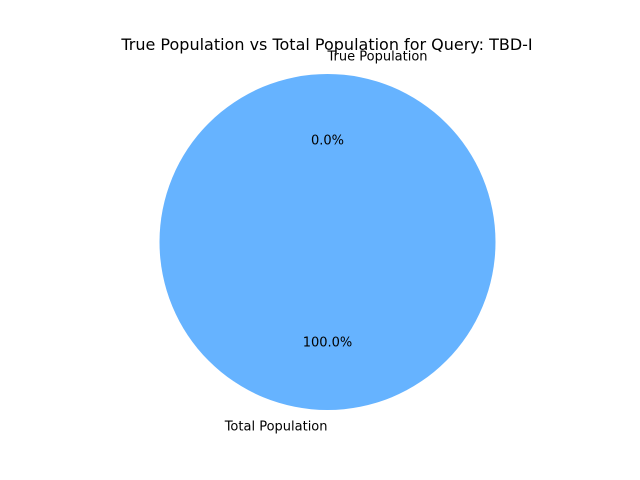 The height and width of the screenshot is (480, 640). I want to click on slice-pct-label-1: 100.0%, so click(328, 342).